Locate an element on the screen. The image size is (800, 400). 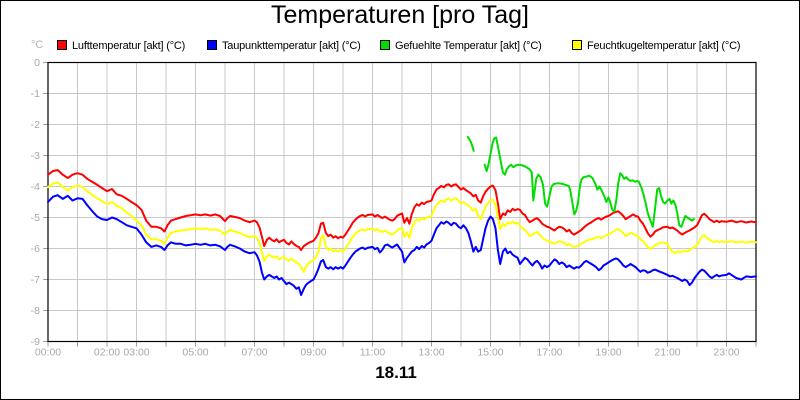
legend-label: Gefuehlte Temperatur [akt] (°C) is located at coordinates (468, 46).